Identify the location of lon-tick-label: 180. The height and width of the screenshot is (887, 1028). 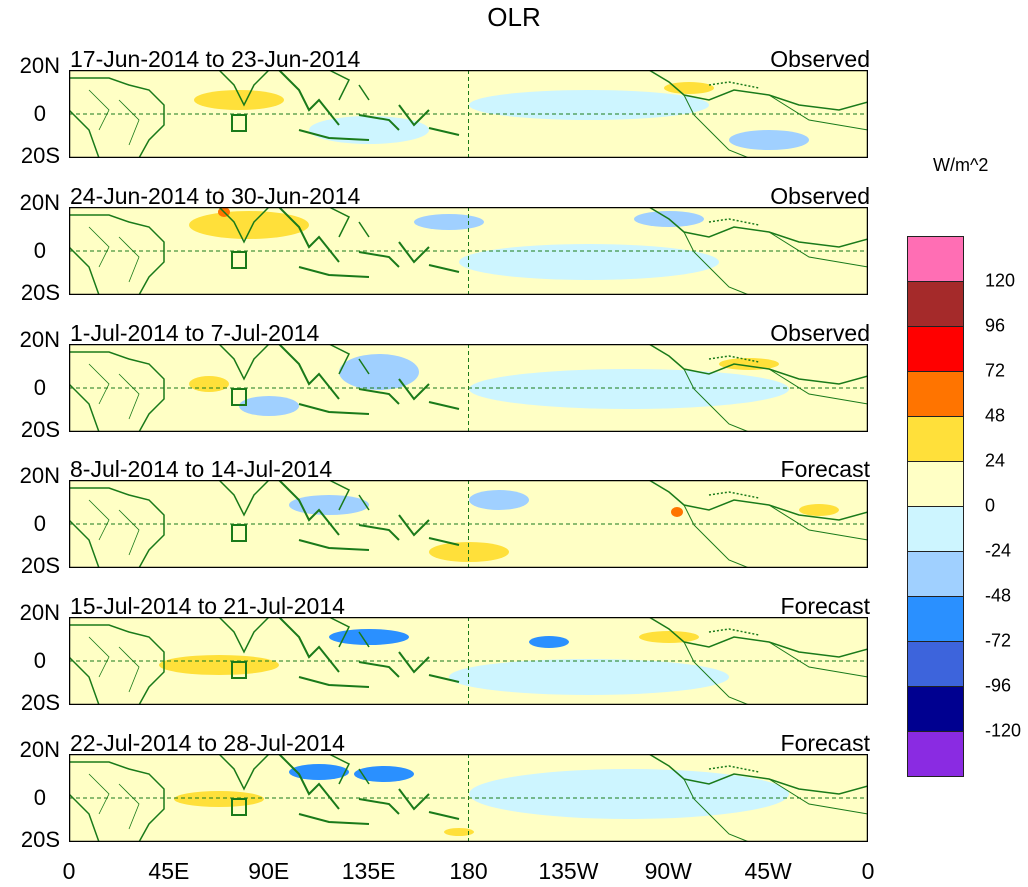
(468, 871).